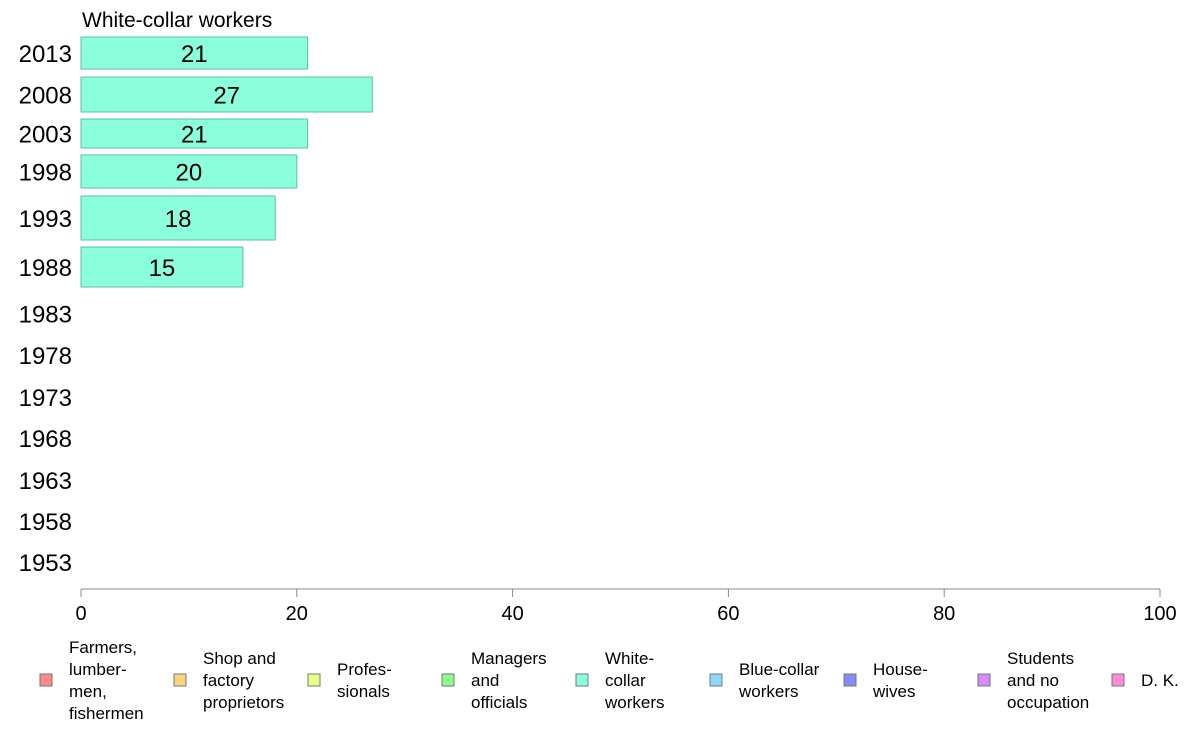 The width and height of the screenshot is (1188, 736). Describe the element at coordinates (98, 669) in the screenshot. I see `legend-label: lumber-` at that location.